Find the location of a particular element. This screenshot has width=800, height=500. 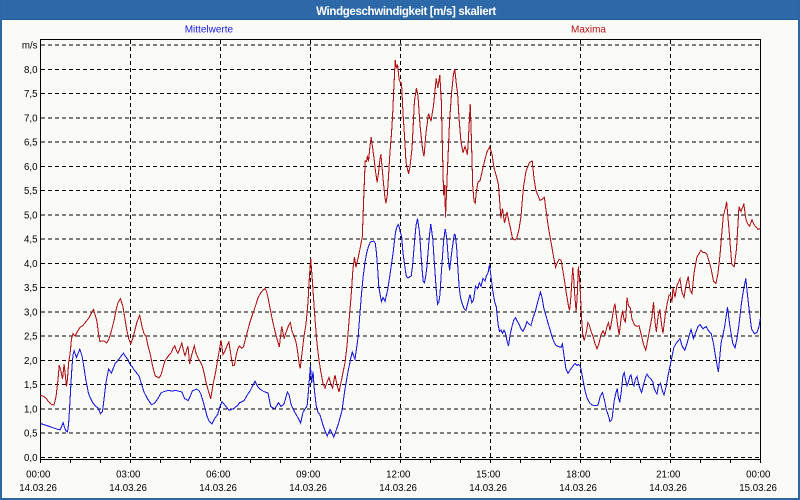

svg-text: 5,5 is located at coordinates (30, 191).